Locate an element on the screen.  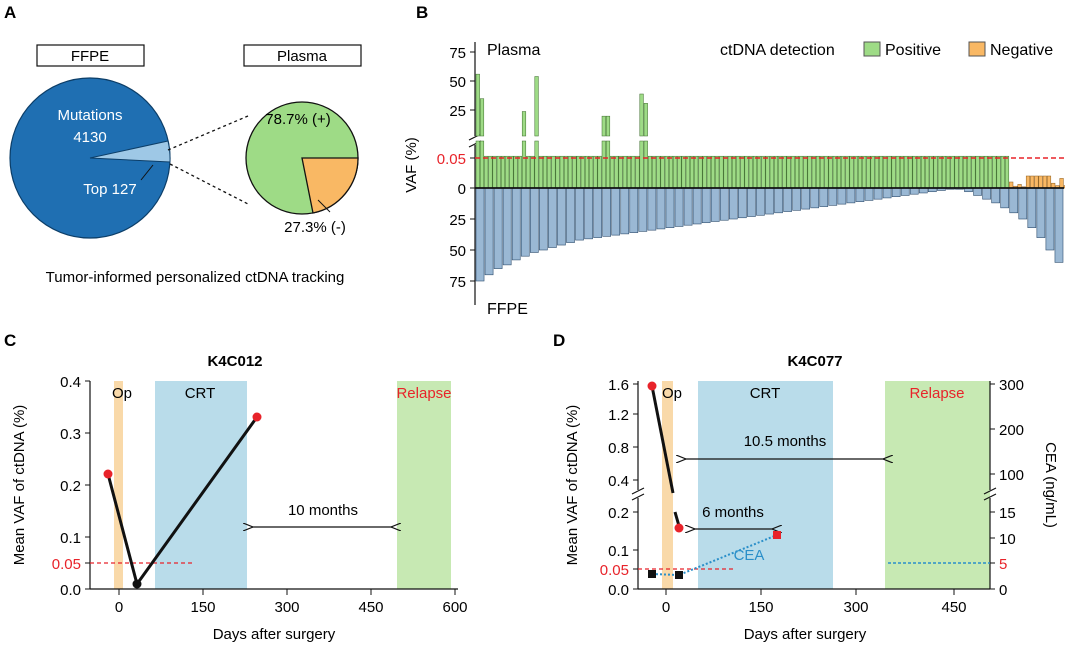
d-op-label: Op is located at coordinates (672, 393).